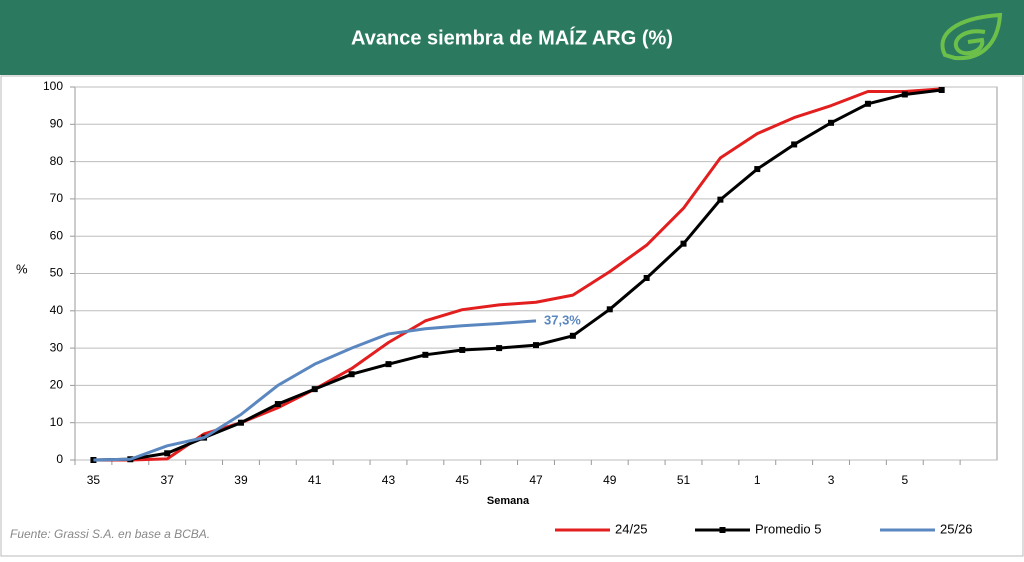 This screenshot has width=1024, height=562. I want to click on legend-label: 24/25, so click(631, 528).